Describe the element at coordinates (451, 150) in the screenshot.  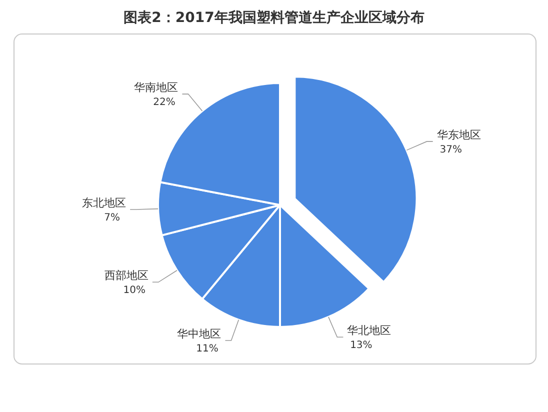
I see `data-label: 37%` at that location.